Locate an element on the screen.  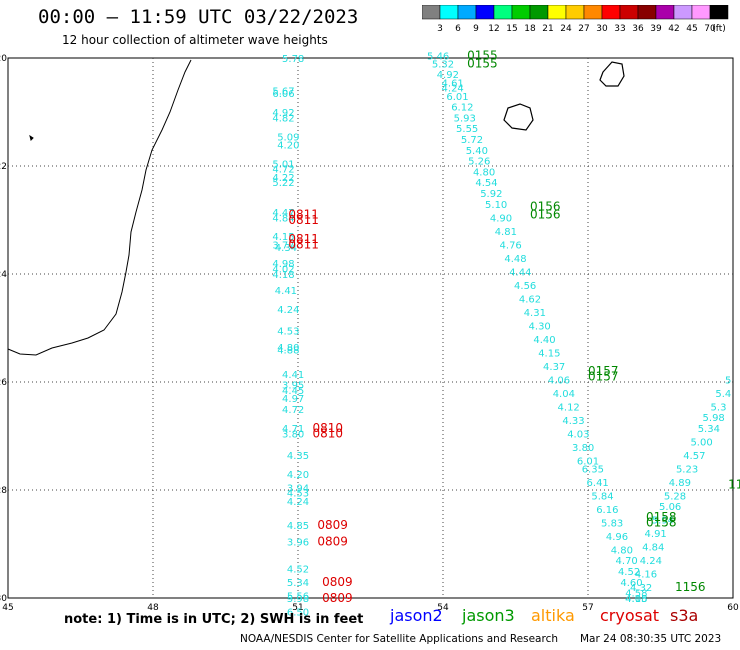
wave-height-label: 4.31 is located at coordinates (535, 313).